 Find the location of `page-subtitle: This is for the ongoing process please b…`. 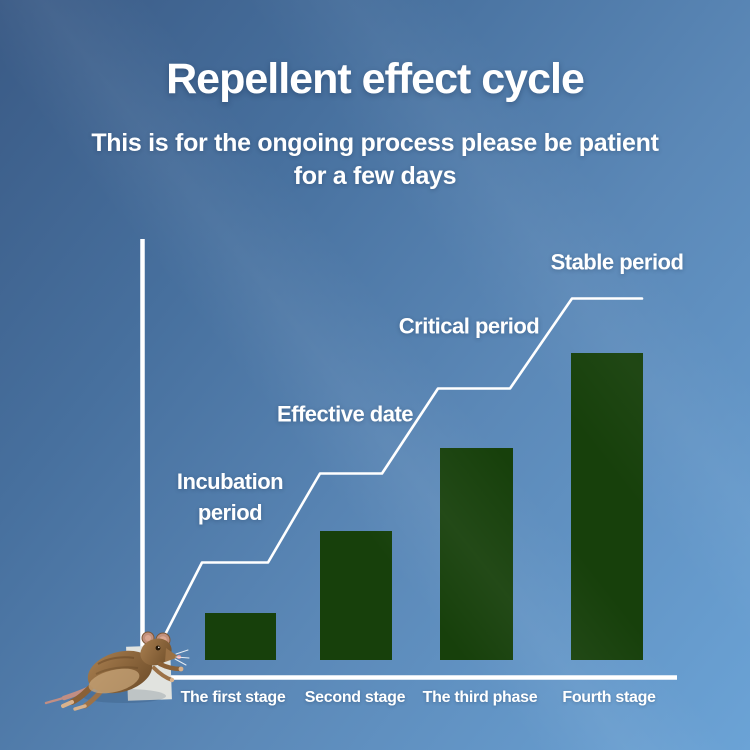

page-subtitle: This is for the ongoing process please b… is located at coordinates (375, 160).